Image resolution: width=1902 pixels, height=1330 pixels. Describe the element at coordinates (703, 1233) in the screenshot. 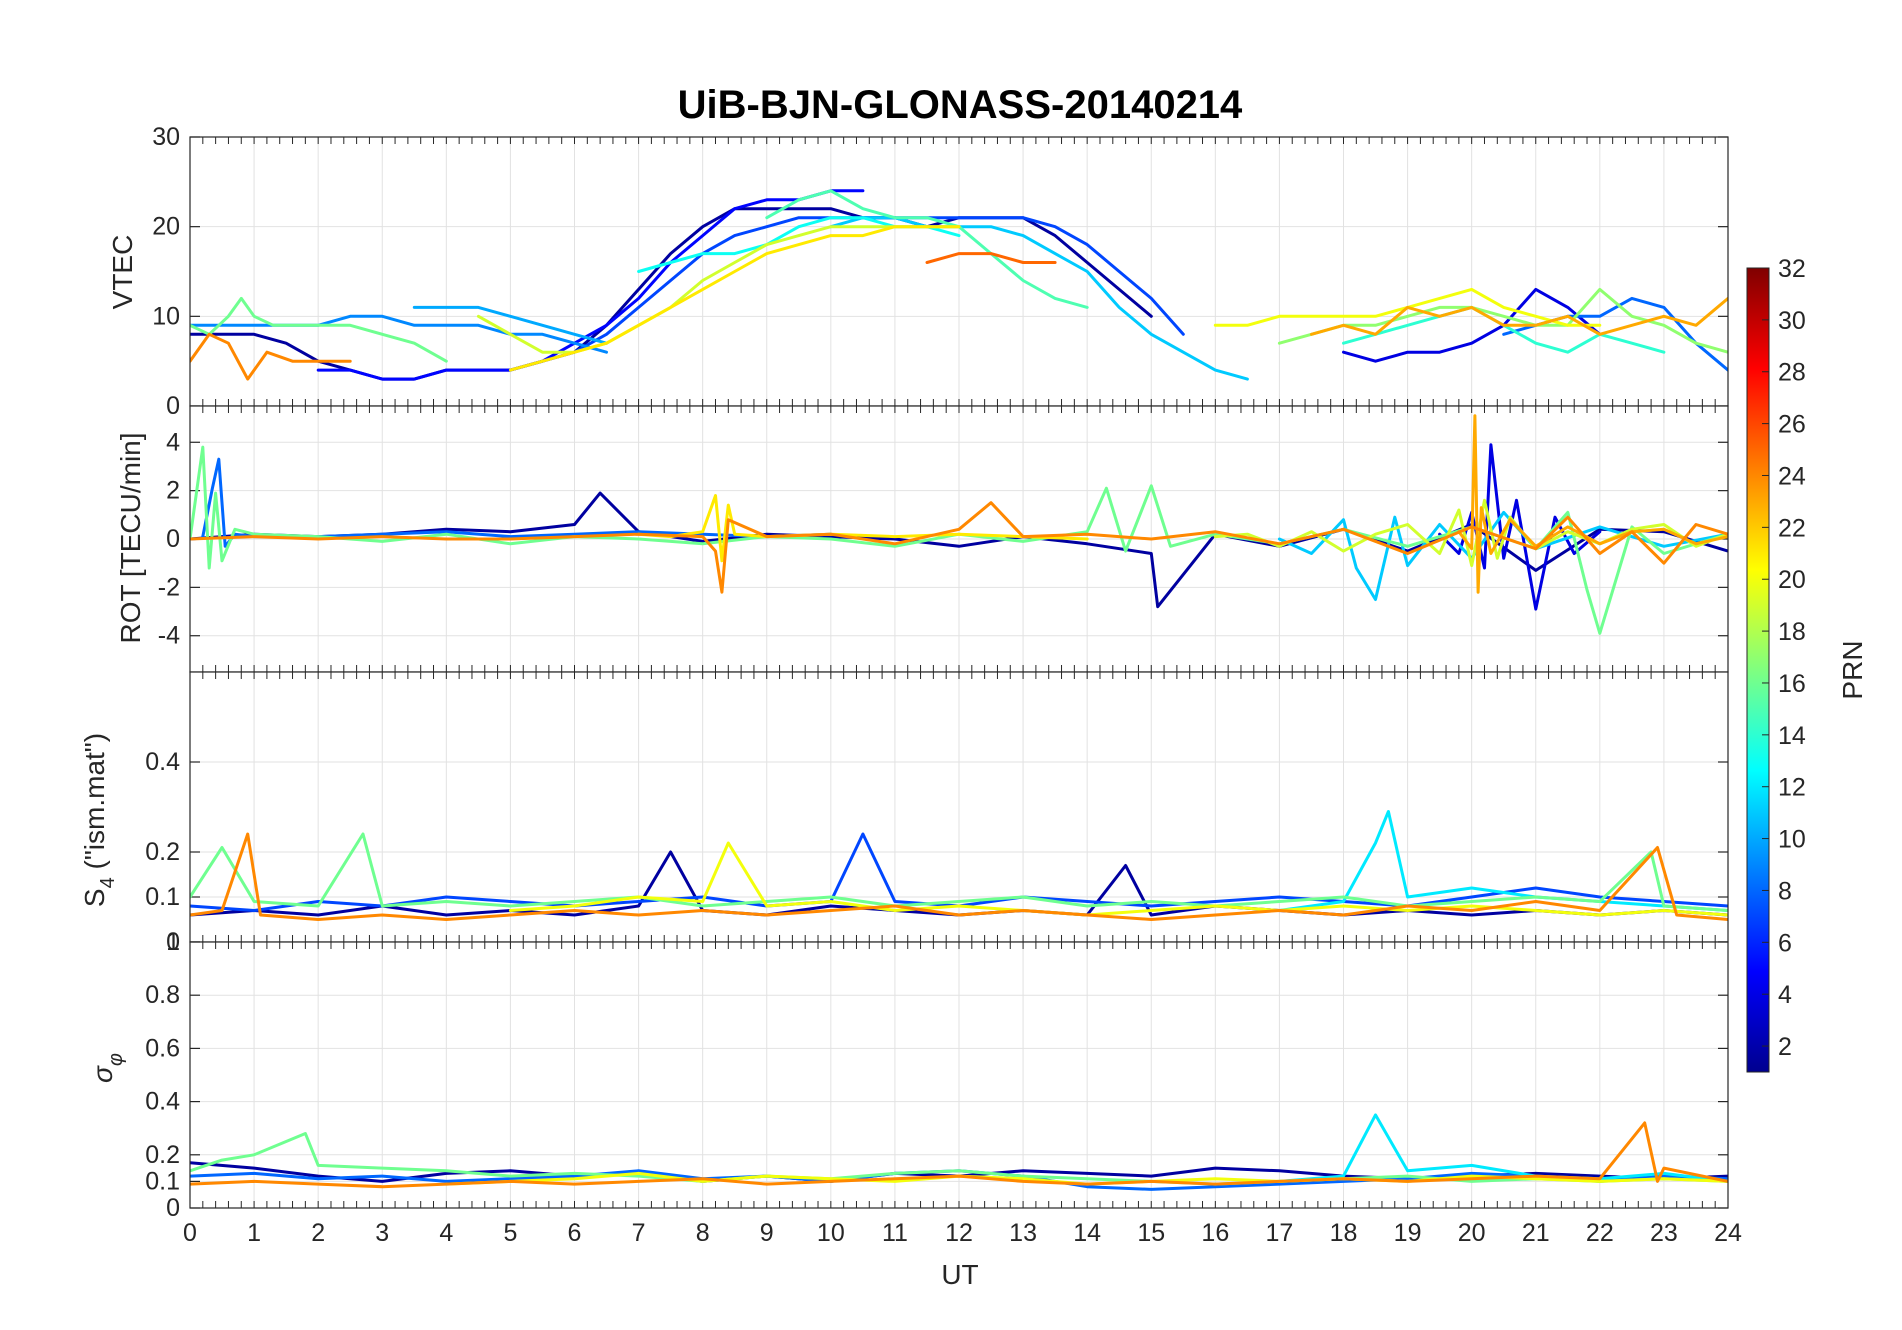

I see `x-tick-label: 8` at that location.